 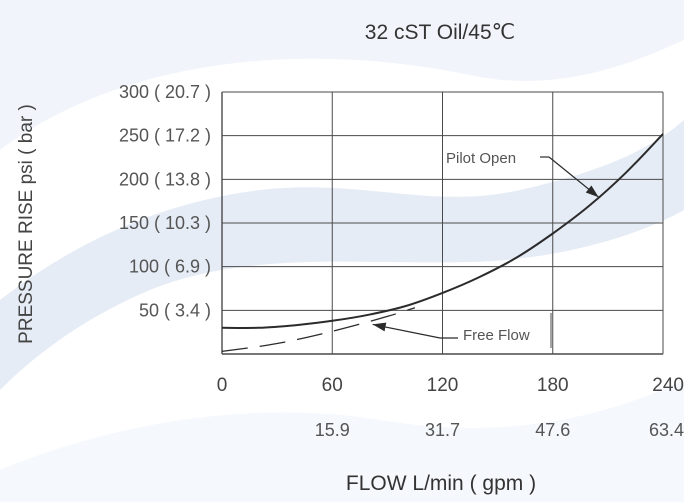 What do you see at coordinates (175, 310) in the screenshot?
I see `y-tick-label: 50 ( 3.4 )` at bounding box center [175, 310].